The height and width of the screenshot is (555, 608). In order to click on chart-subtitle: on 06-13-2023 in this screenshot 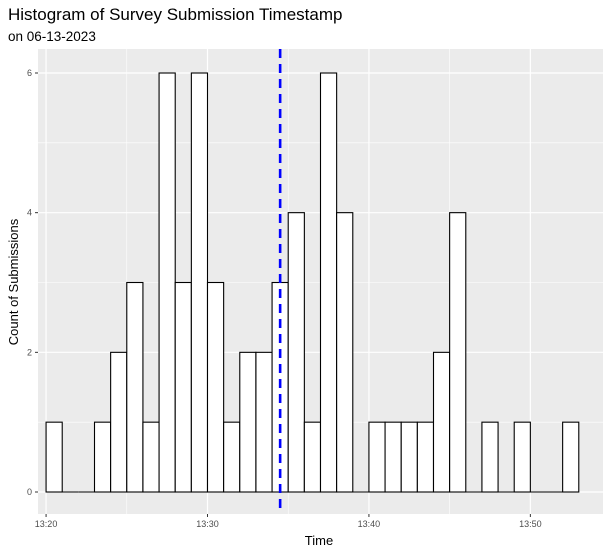, I will do `click(52, 36)`.